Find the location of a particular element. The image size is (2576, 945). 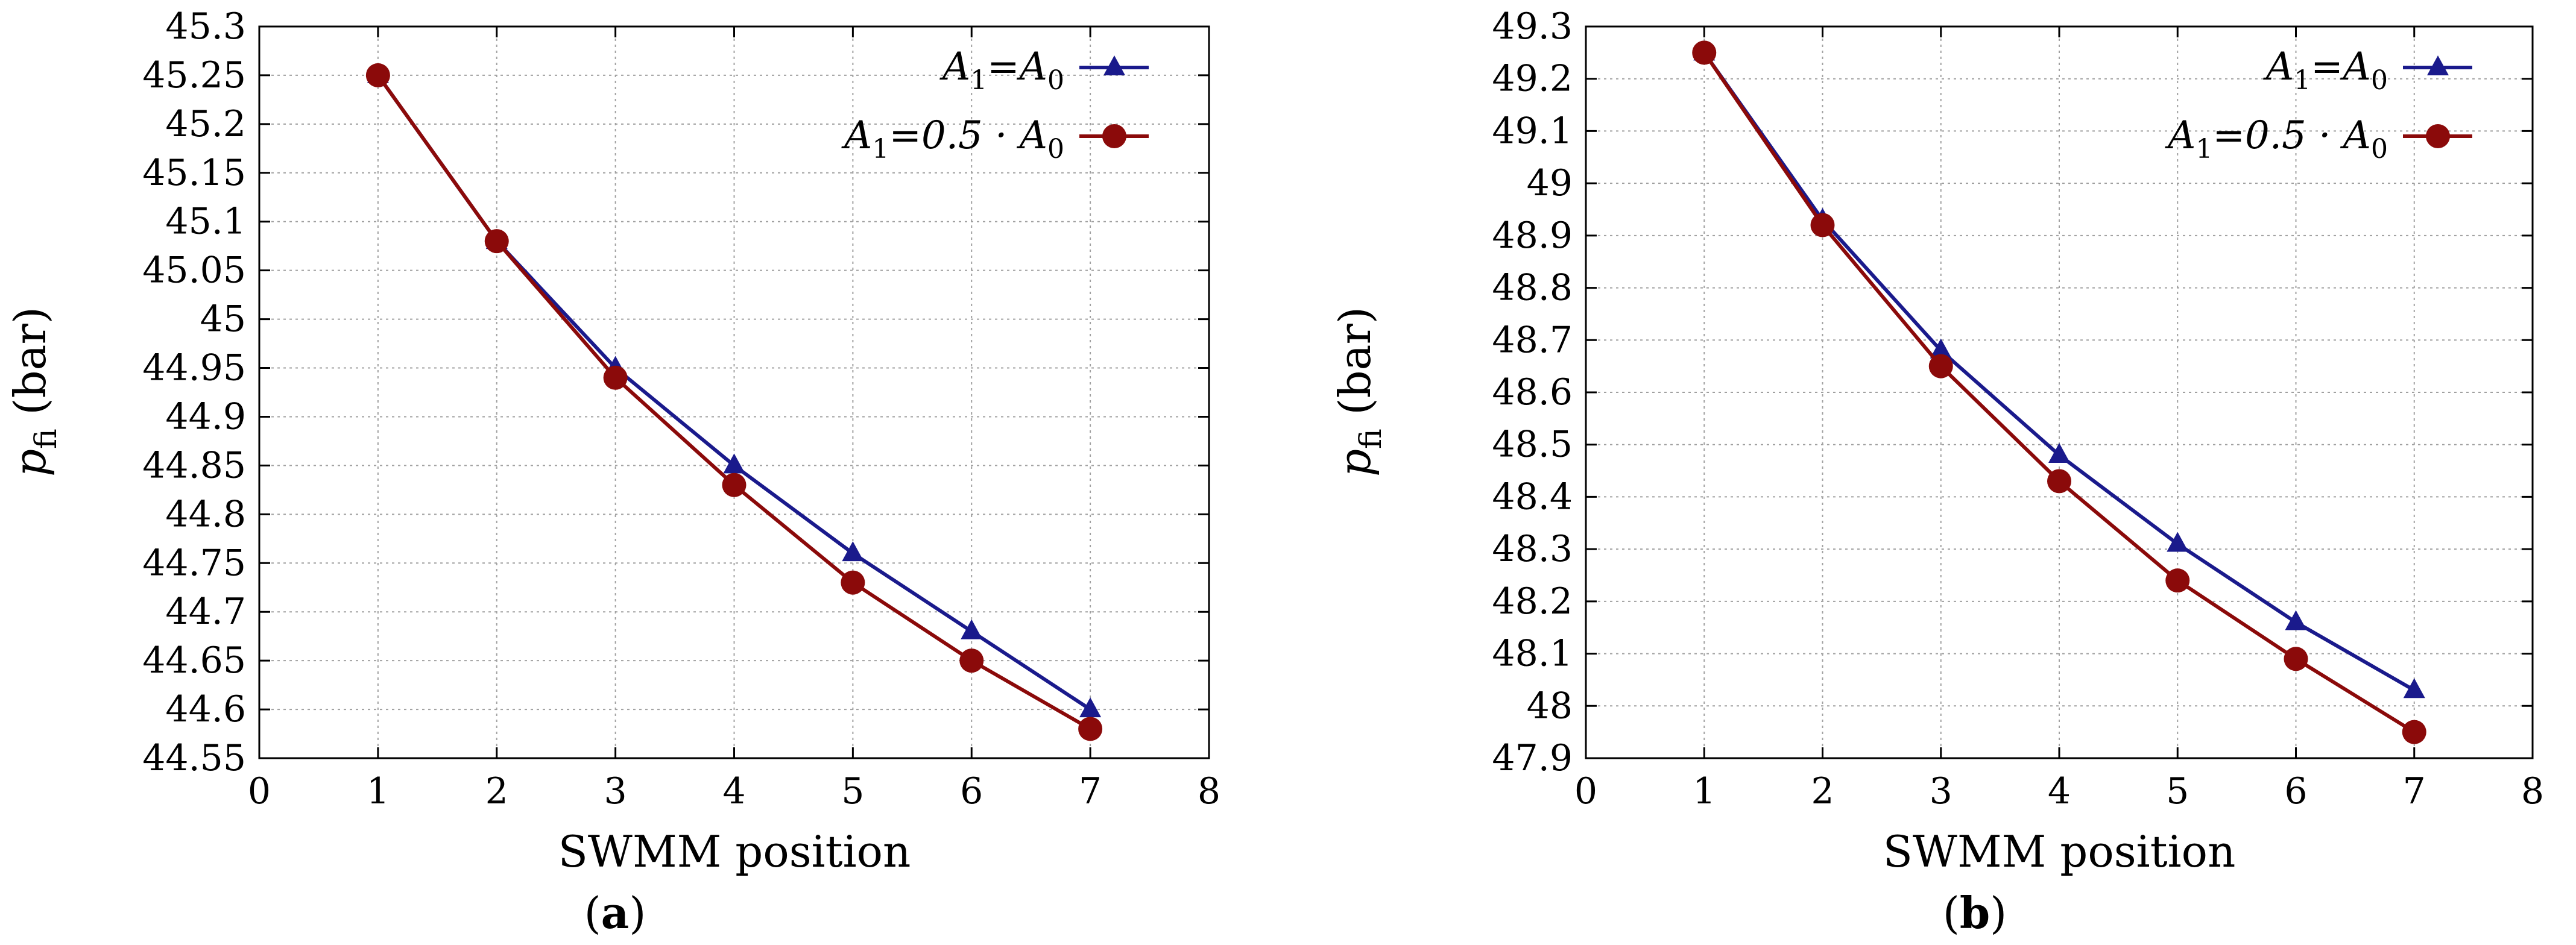

legend-marker-circle is located at coordinates (1114, 136).